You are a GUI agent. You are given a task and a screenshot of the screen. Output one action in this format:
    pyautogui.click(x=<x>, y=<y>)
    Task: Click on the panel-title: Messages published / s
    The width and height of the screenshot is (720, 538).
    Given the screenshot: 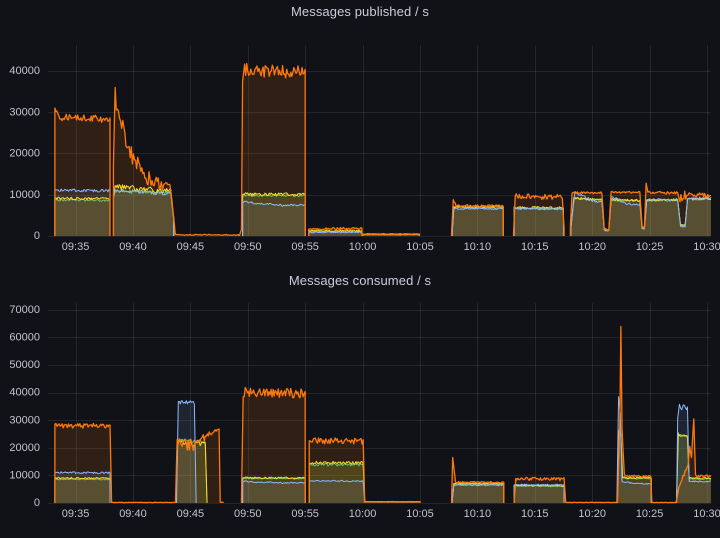 What is the action you would take?
    pyautogui.click(x=360, y=11)
    